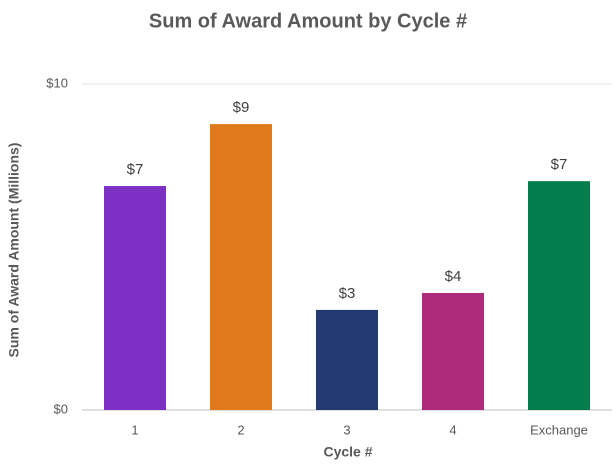 Image resolution: width=613 pixels, height=464 pixels. I want to click on x-tick-label: 2, so click(240, 429).